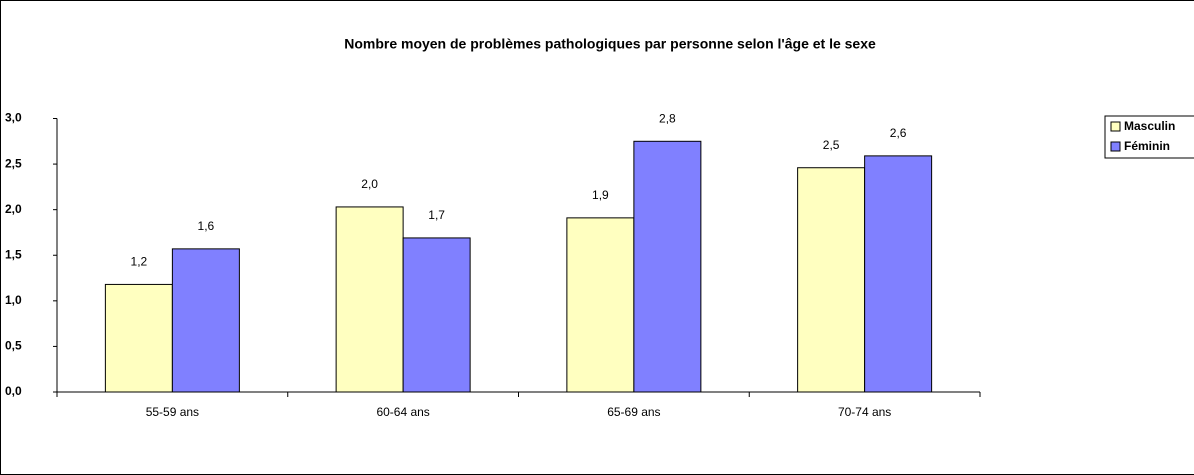 The width and height of the screenshot is (1194, 475). What do you see at coordinates (13, 346) in the screenshot?
I see `y-tick-label: 0,5` at bounding box center [13, 346].